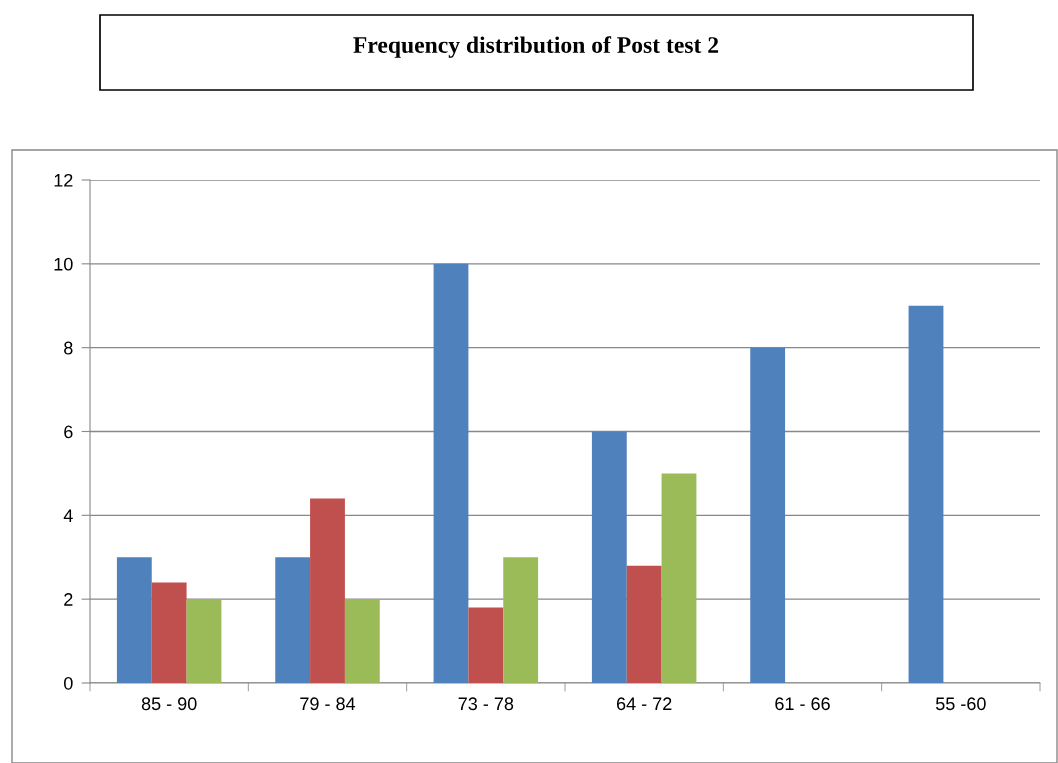 The width and height of the screenshot is (1058, 763). I want to click on x-tick-label: 85 - 90, so click(169, 704).